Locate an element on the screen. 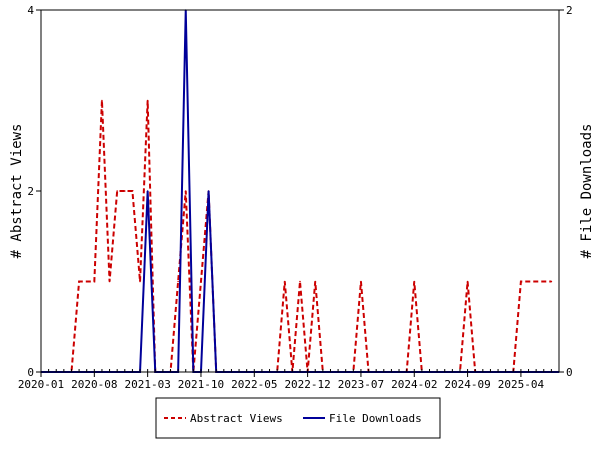 The image size is (600, 450). legend-label-file-downloads: File Downloads is located at coordinates (375, 418).